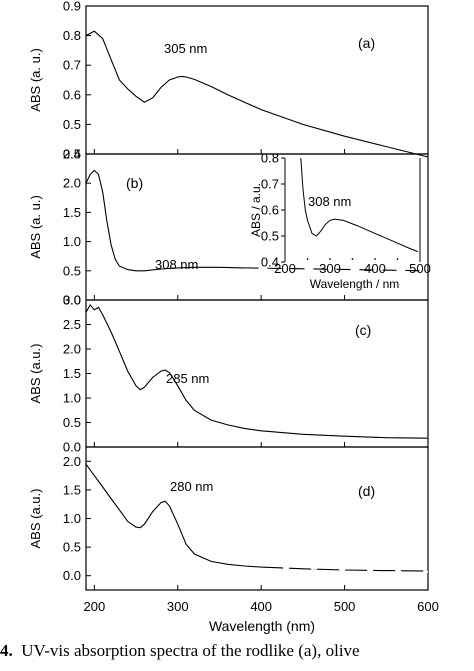  Describe the element at coordinates (256, 210) in the screenshot. I see `inset-y-axis-label: ABS / a.u.` at that location.